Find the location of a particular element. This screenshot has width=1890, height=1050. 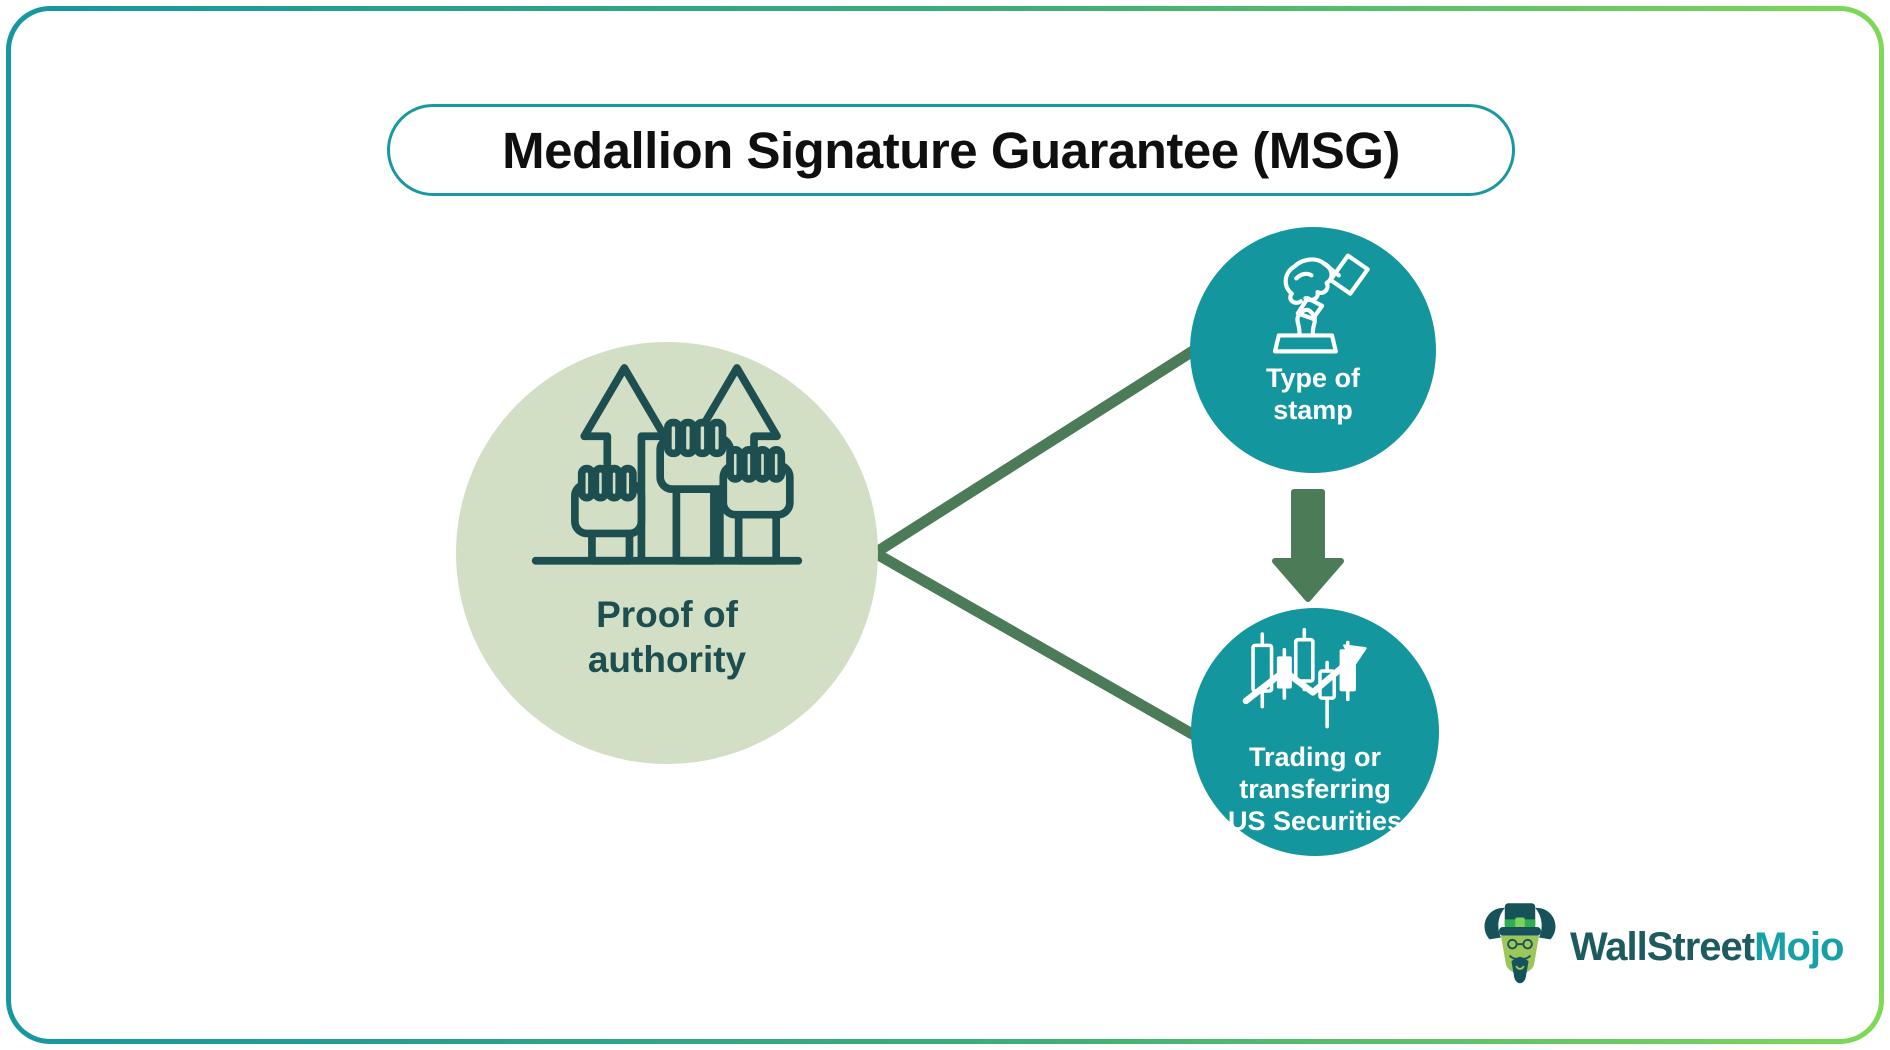

center-label-line2: authority is located at coordinates (667, 660).